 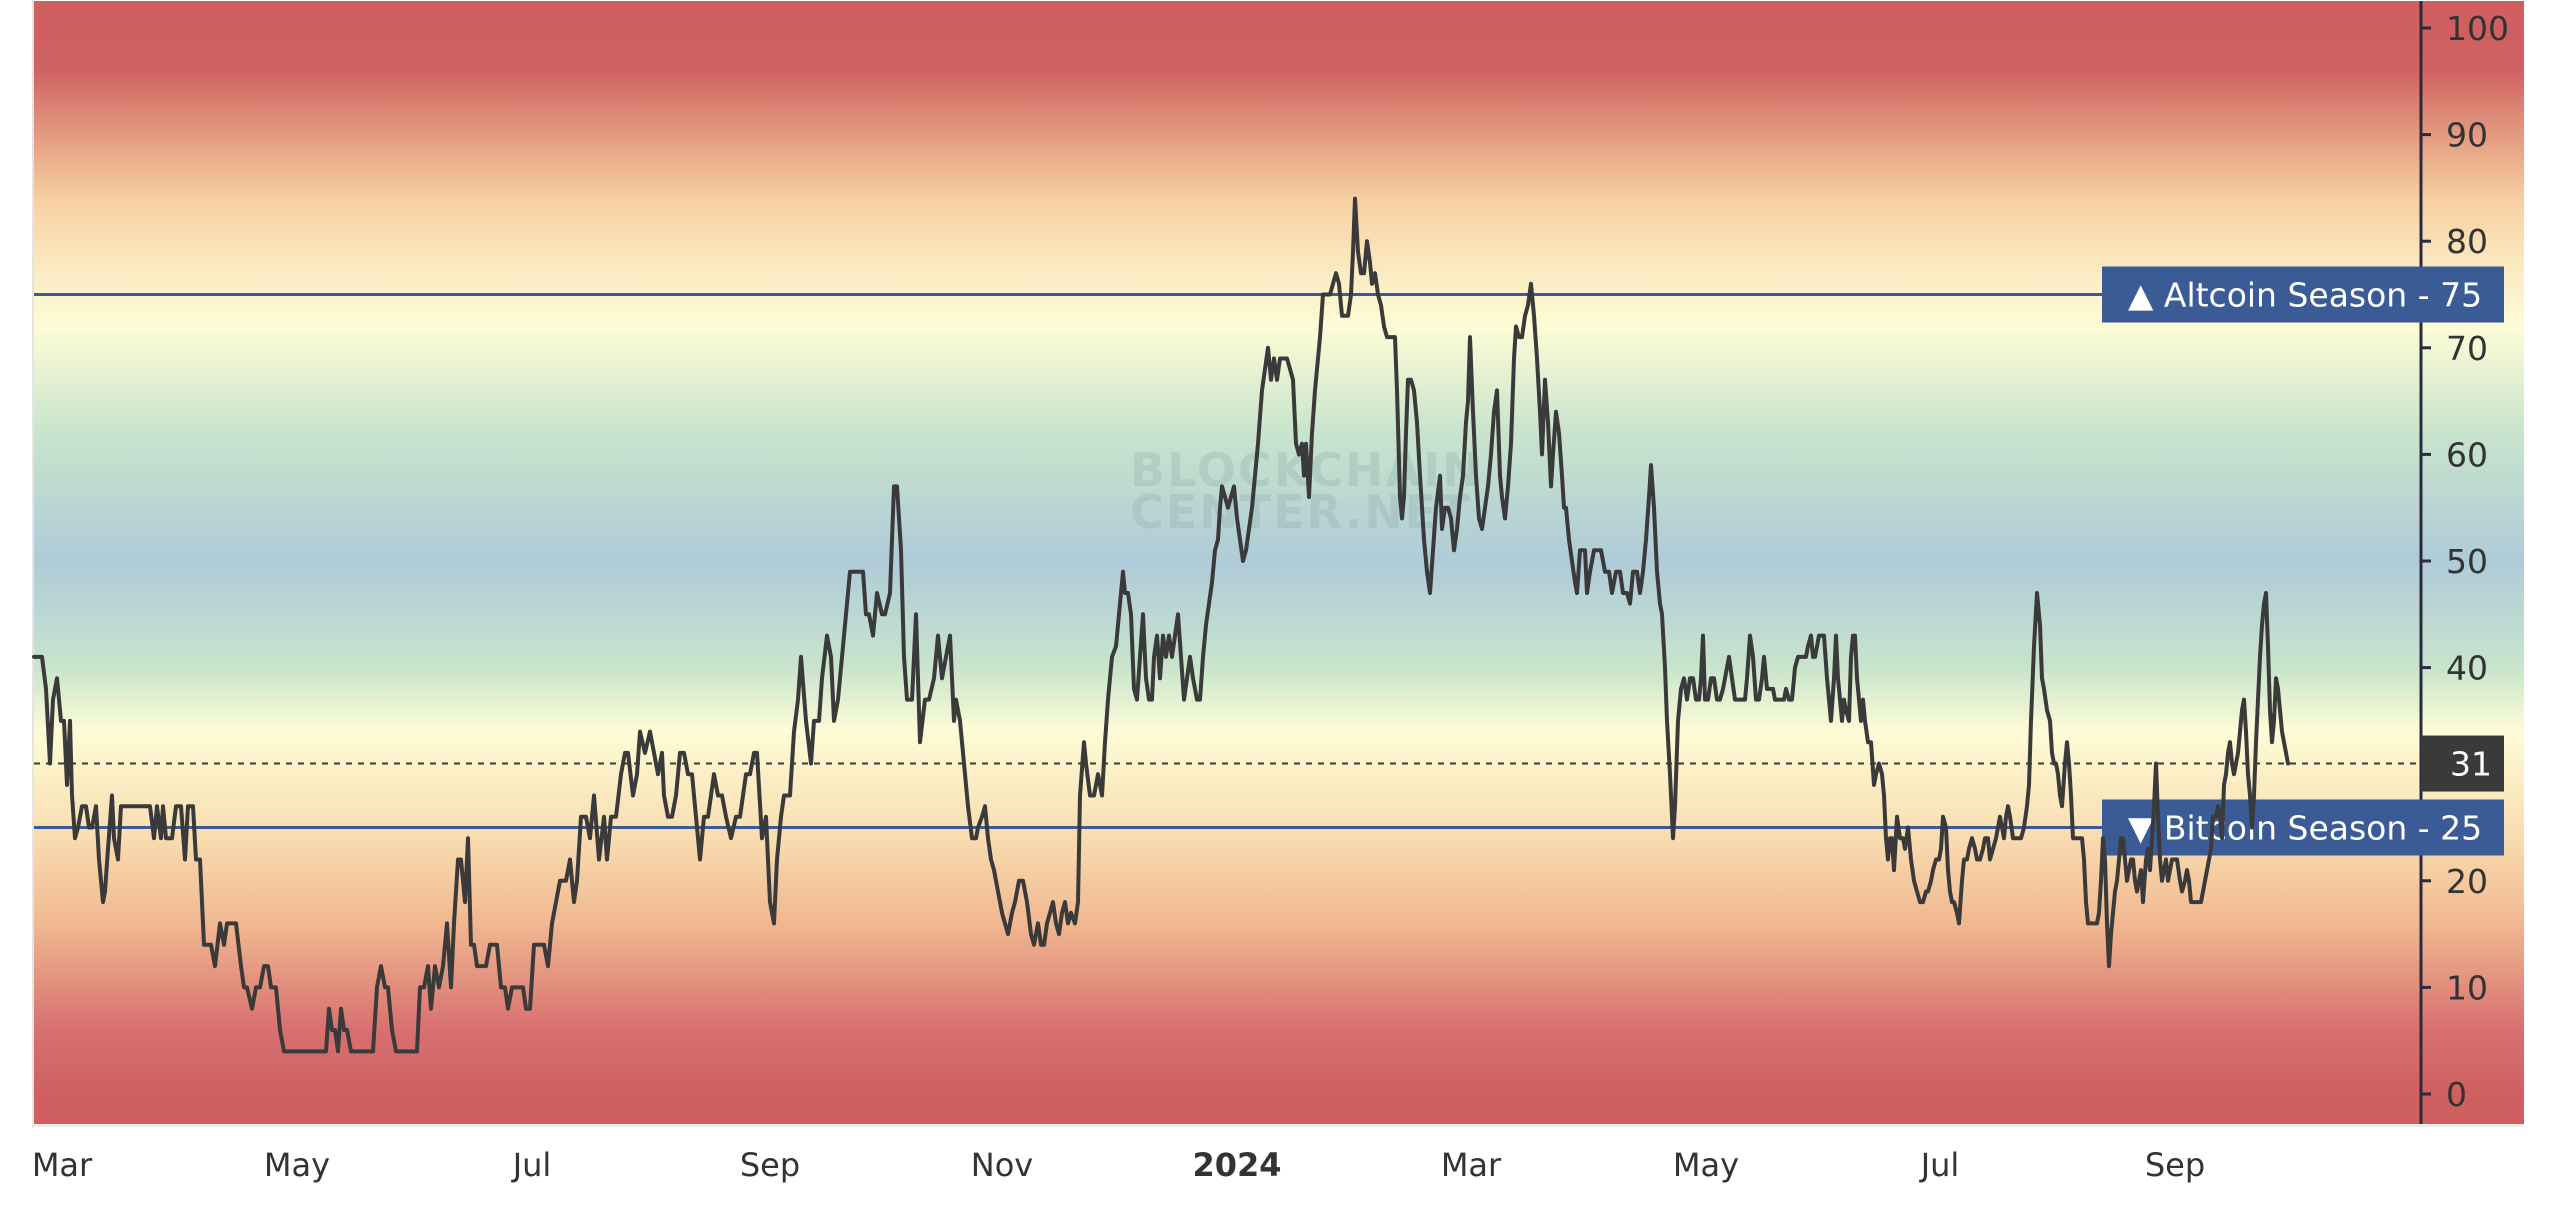 I want to click on plot-bottom-border, so click(x=1279, y=1125).